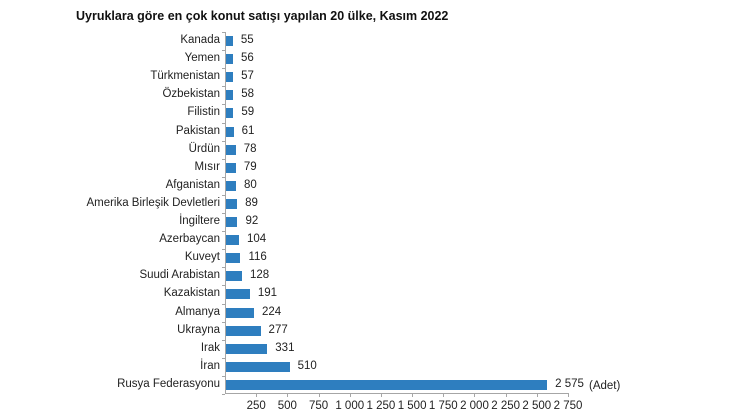 The image size is (730, 420). What do you see at coordinates (192, 184) in the screenshot?
I see `category-label: Afganistan` at bounding box center [192, 184].